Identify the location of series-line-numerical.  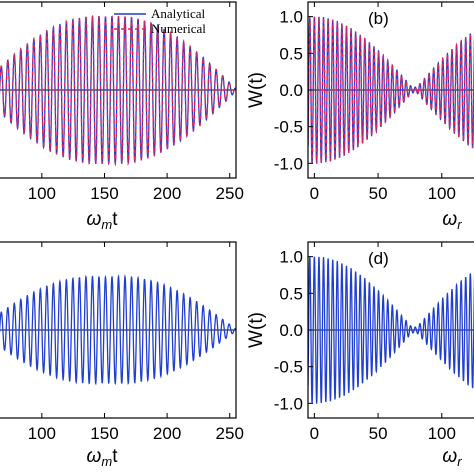
(391, 90).